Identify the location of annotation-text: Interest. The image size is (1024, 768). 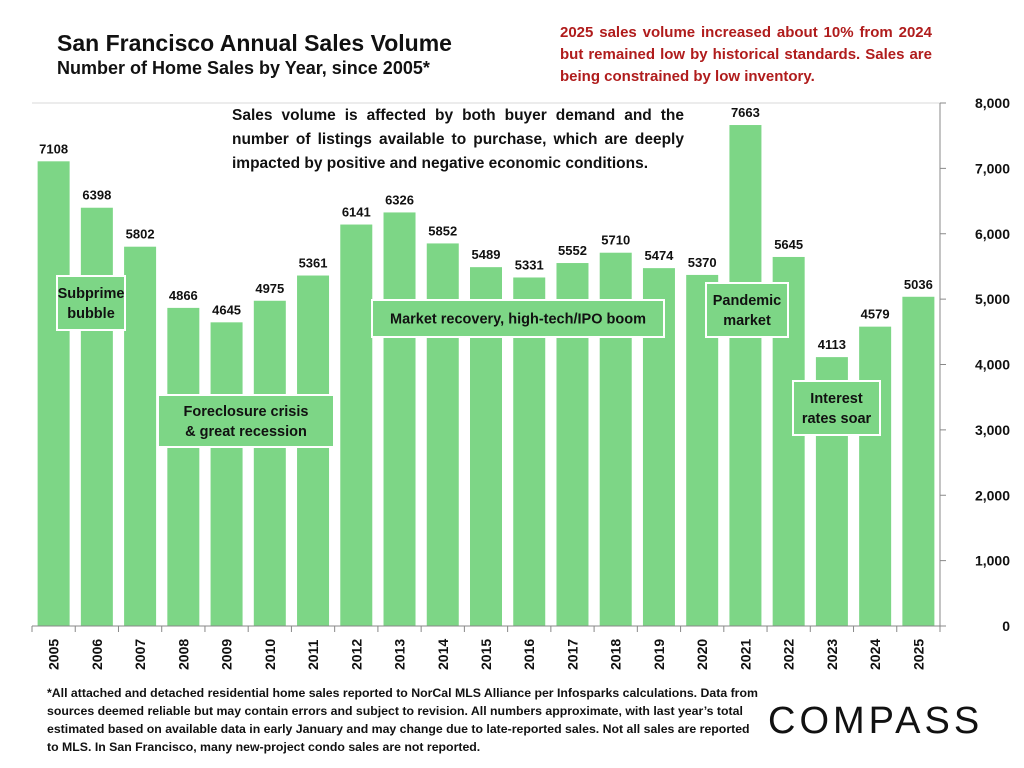
(836, 399).